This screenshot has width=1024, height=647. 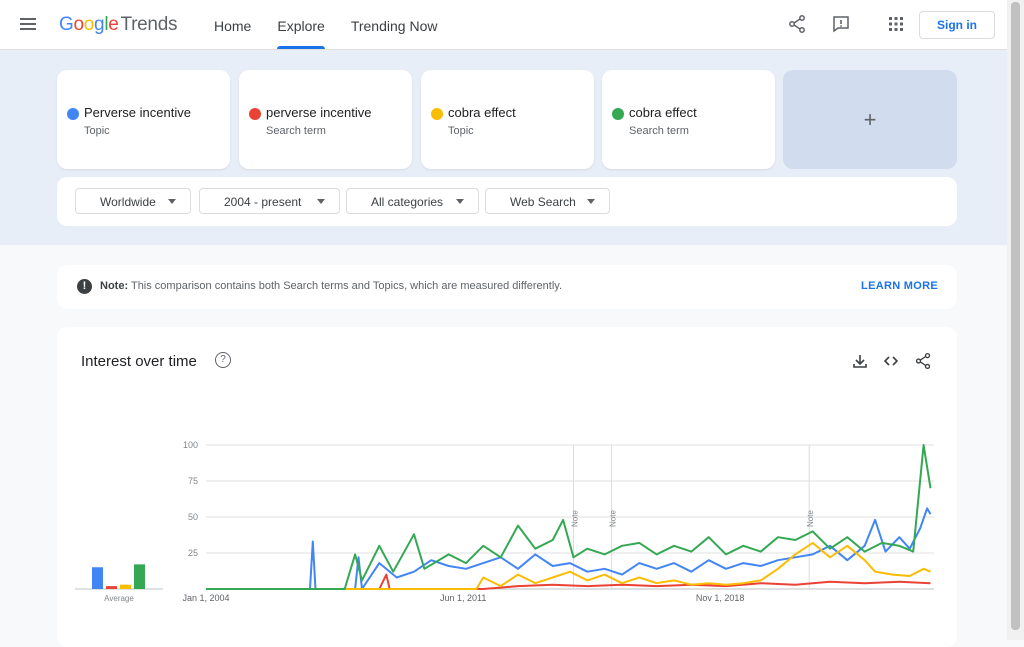 What do you see at coordinates (28, 24) in the screenshot?
I see `hamburger-menu-icon` at bounding box center [28, 24].